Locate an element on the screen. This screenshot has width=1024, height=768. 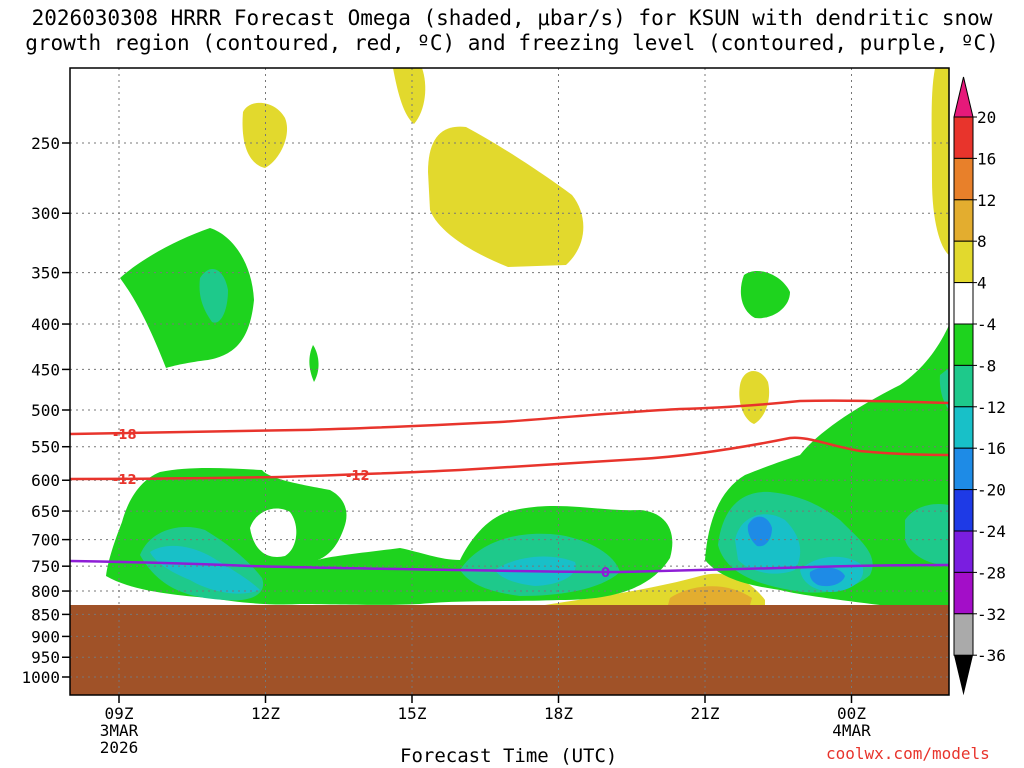
omega-region-neutral is located at coordinates (273, 532).